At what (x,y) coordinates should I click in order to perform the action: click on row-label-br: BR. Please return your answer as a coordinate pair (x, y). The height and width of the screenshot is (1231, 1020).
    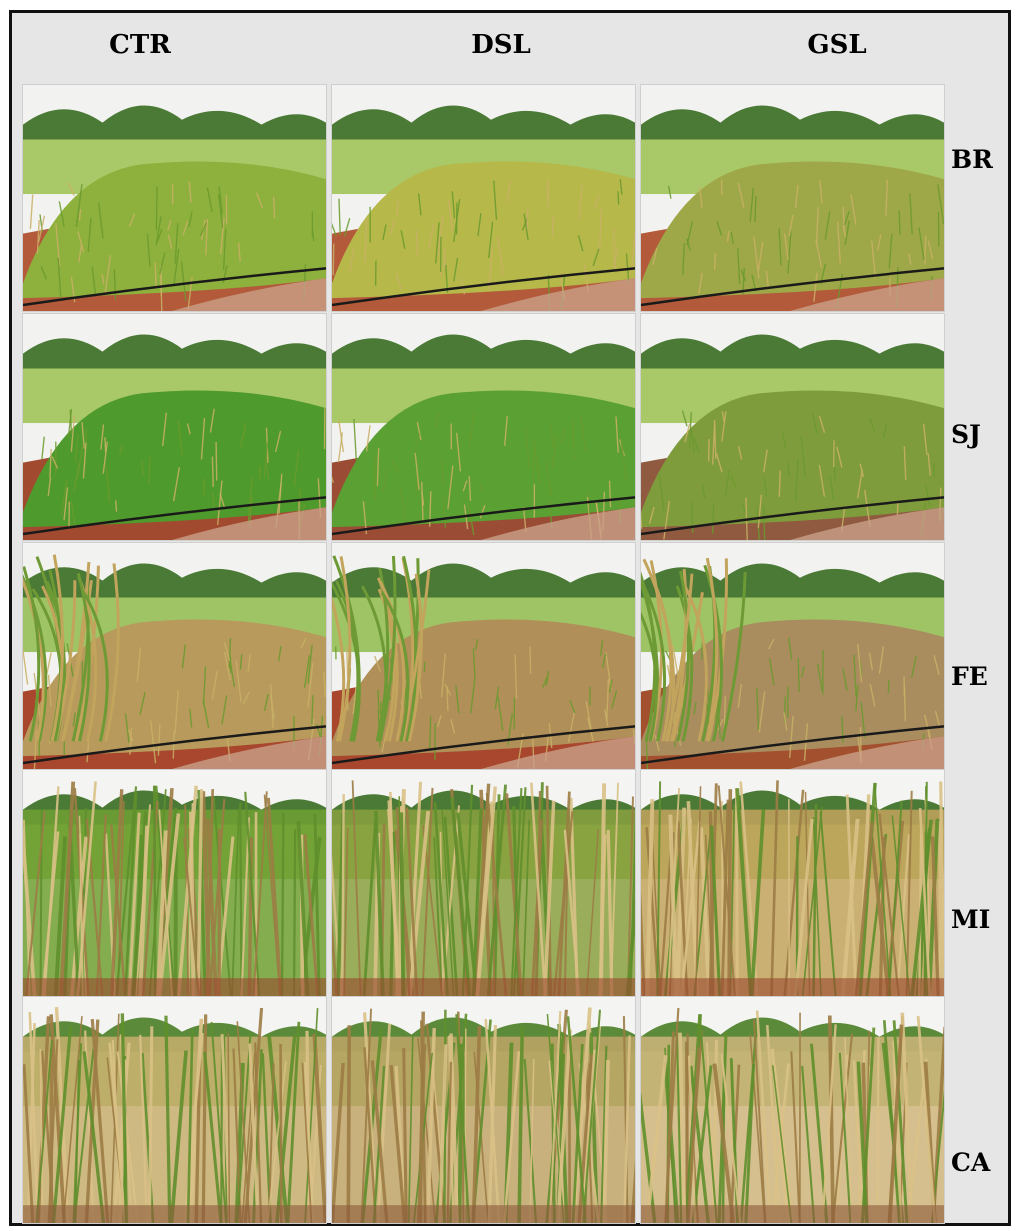
    Looking at the image, I should click on (972, 159).